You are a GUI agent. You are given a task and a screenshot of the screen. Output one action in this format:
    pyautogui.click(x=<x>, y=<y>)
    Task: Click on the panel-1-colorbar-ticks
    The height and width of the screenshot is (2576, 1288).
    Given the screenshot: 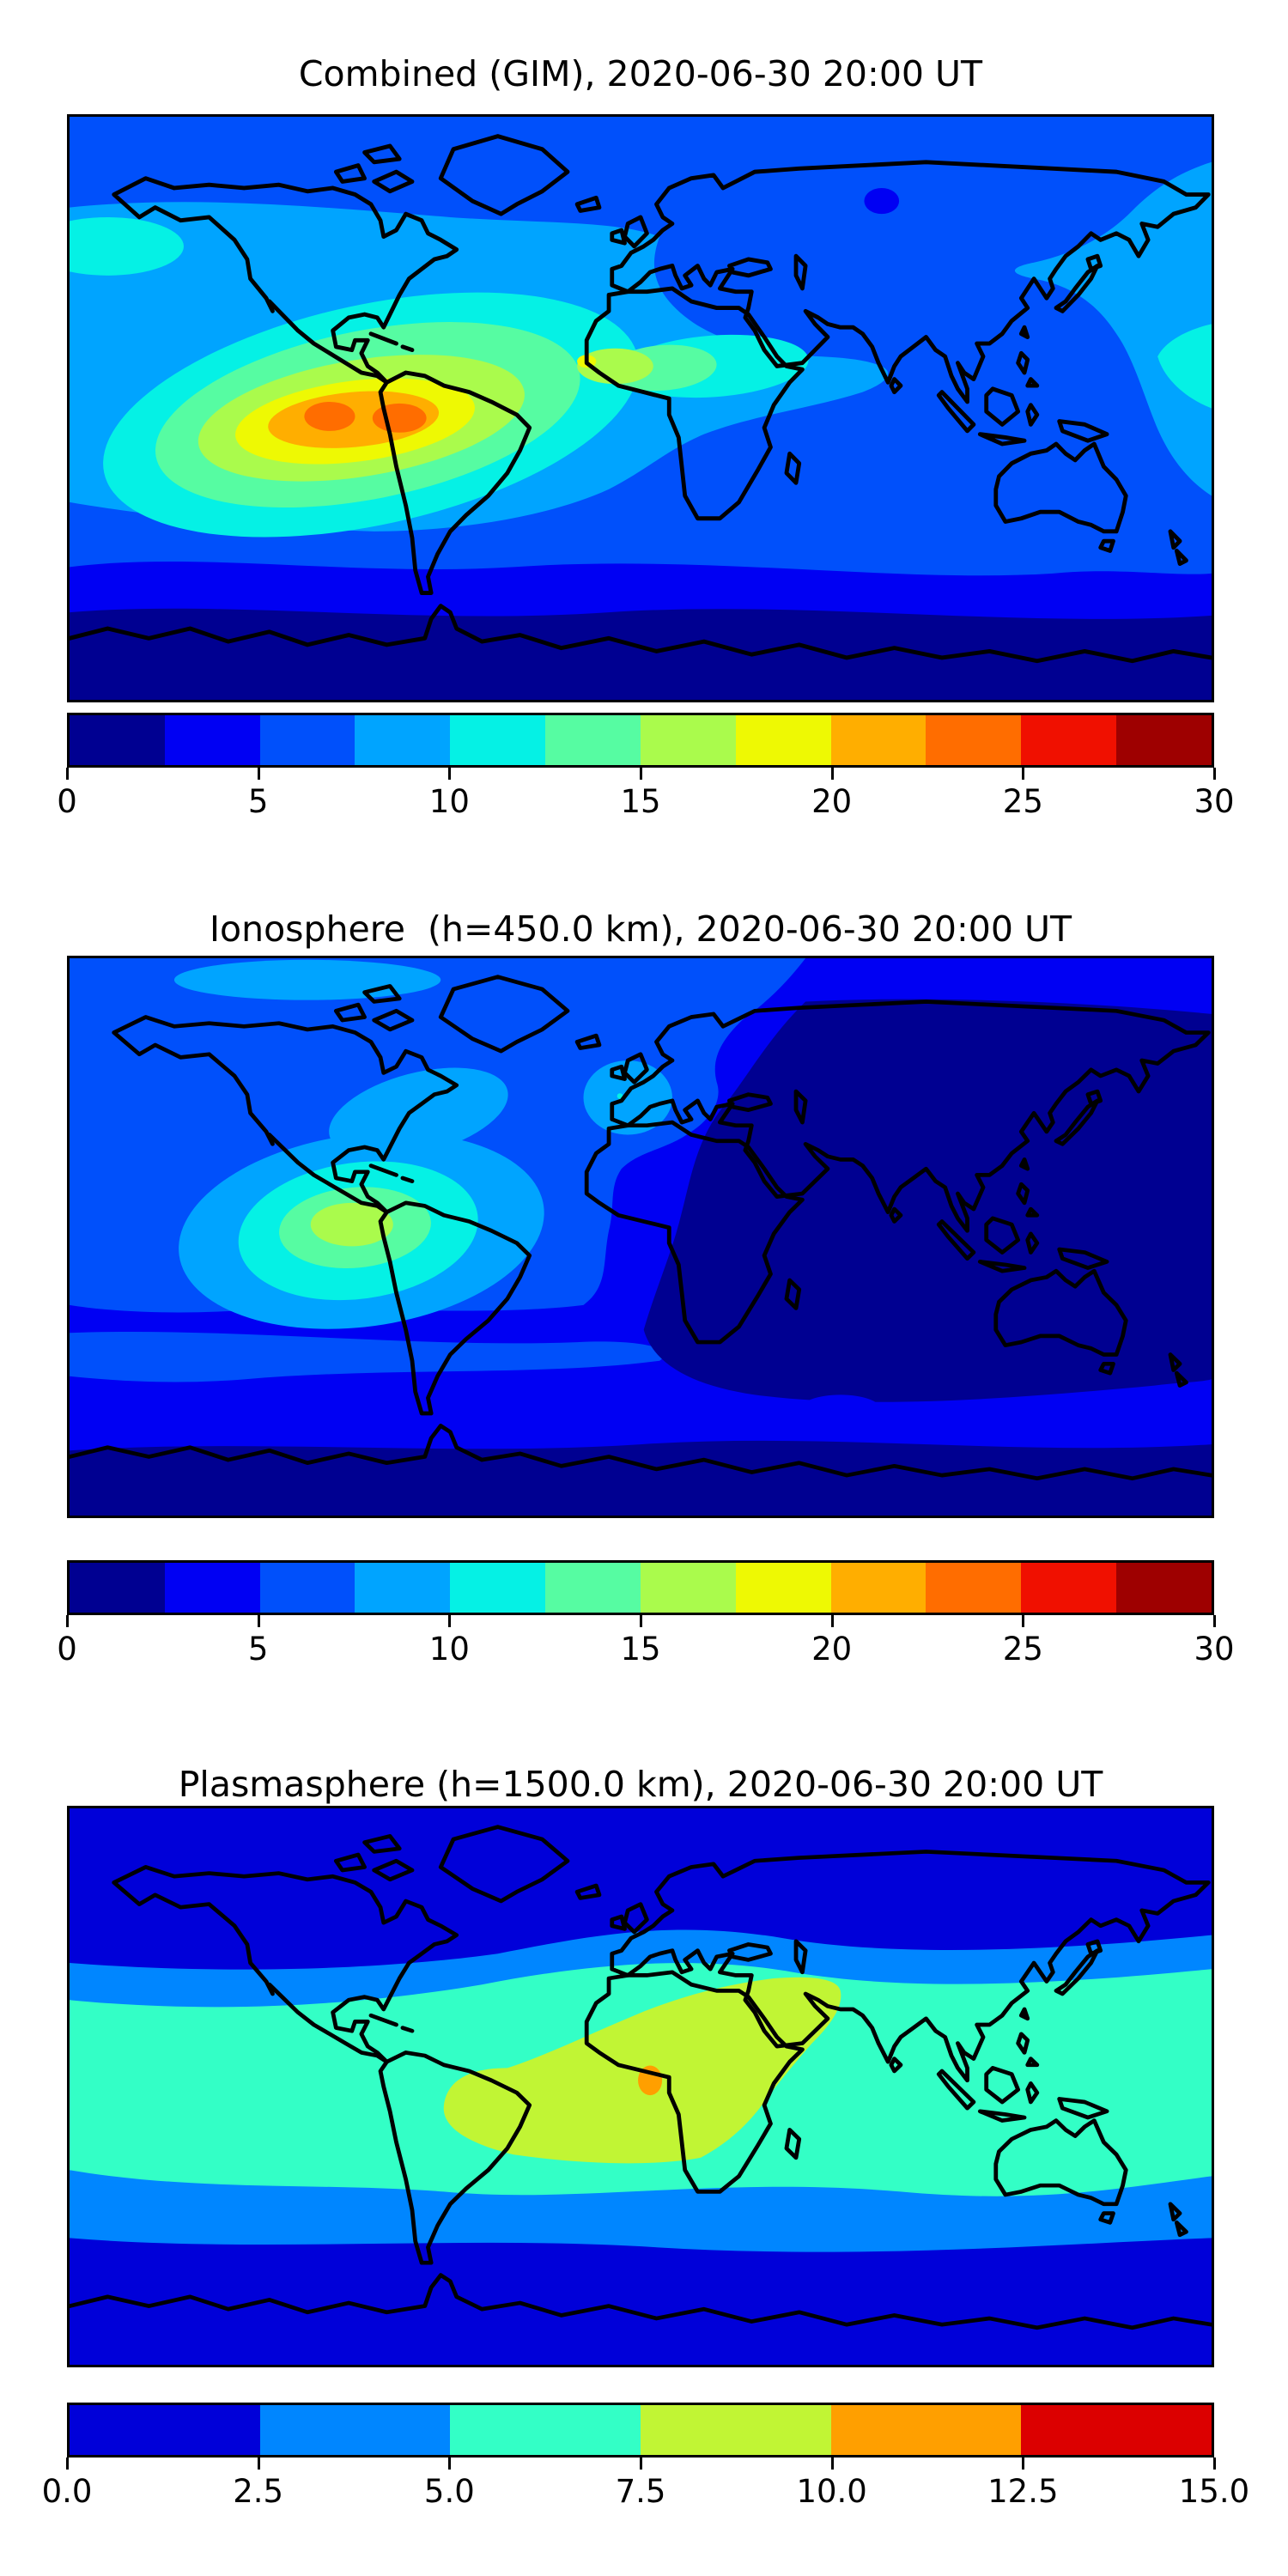 What is the action you would take?
    pyautogui.click(x=641, y=774)
    